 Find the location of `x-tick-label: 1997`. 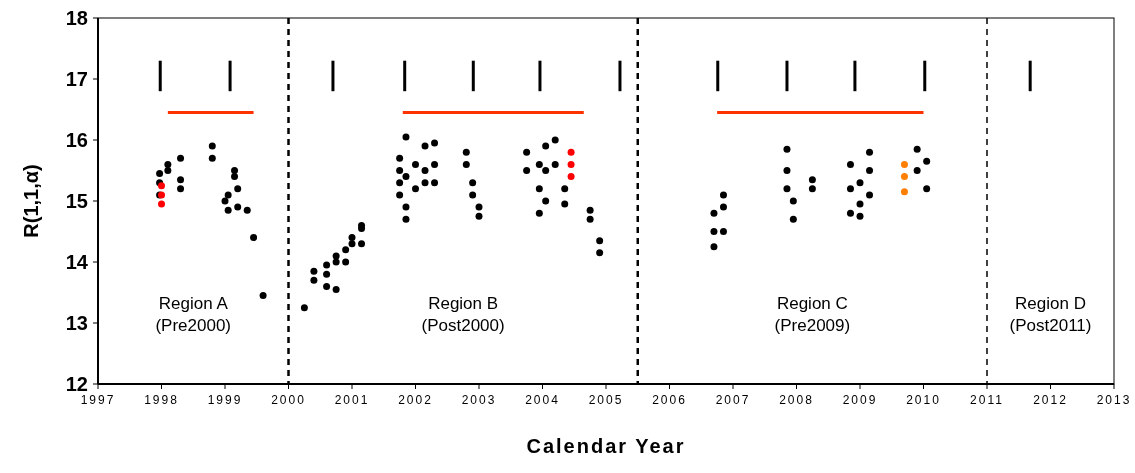

x-tick-label: 1997 is located at coordinates (98, 400).